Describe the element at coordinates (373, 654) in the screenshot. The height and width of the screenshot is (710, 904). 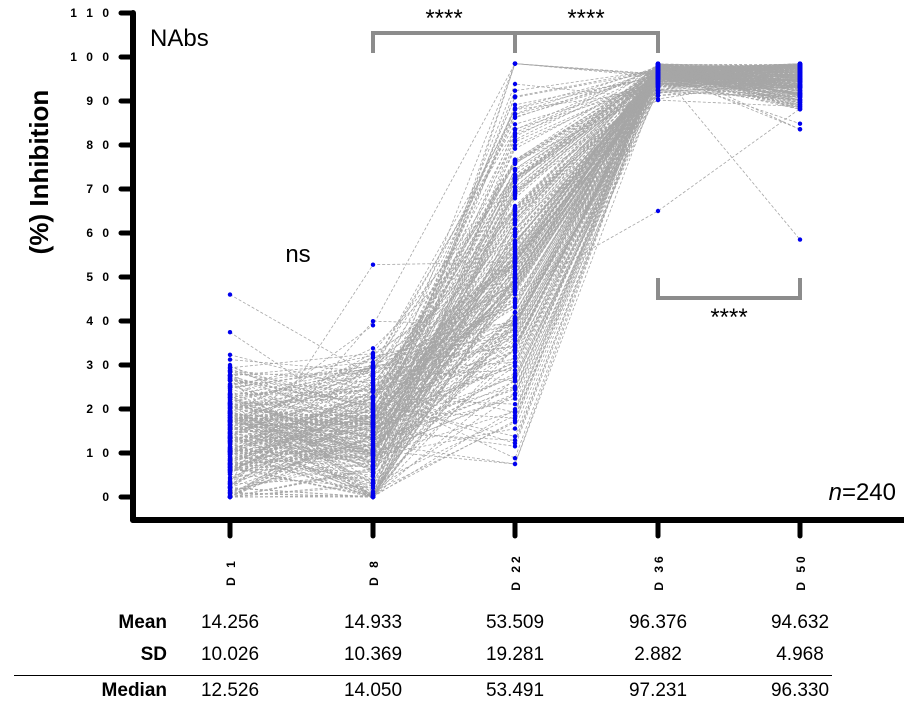
I see `stats-sd-d8: 10.369` at that location.